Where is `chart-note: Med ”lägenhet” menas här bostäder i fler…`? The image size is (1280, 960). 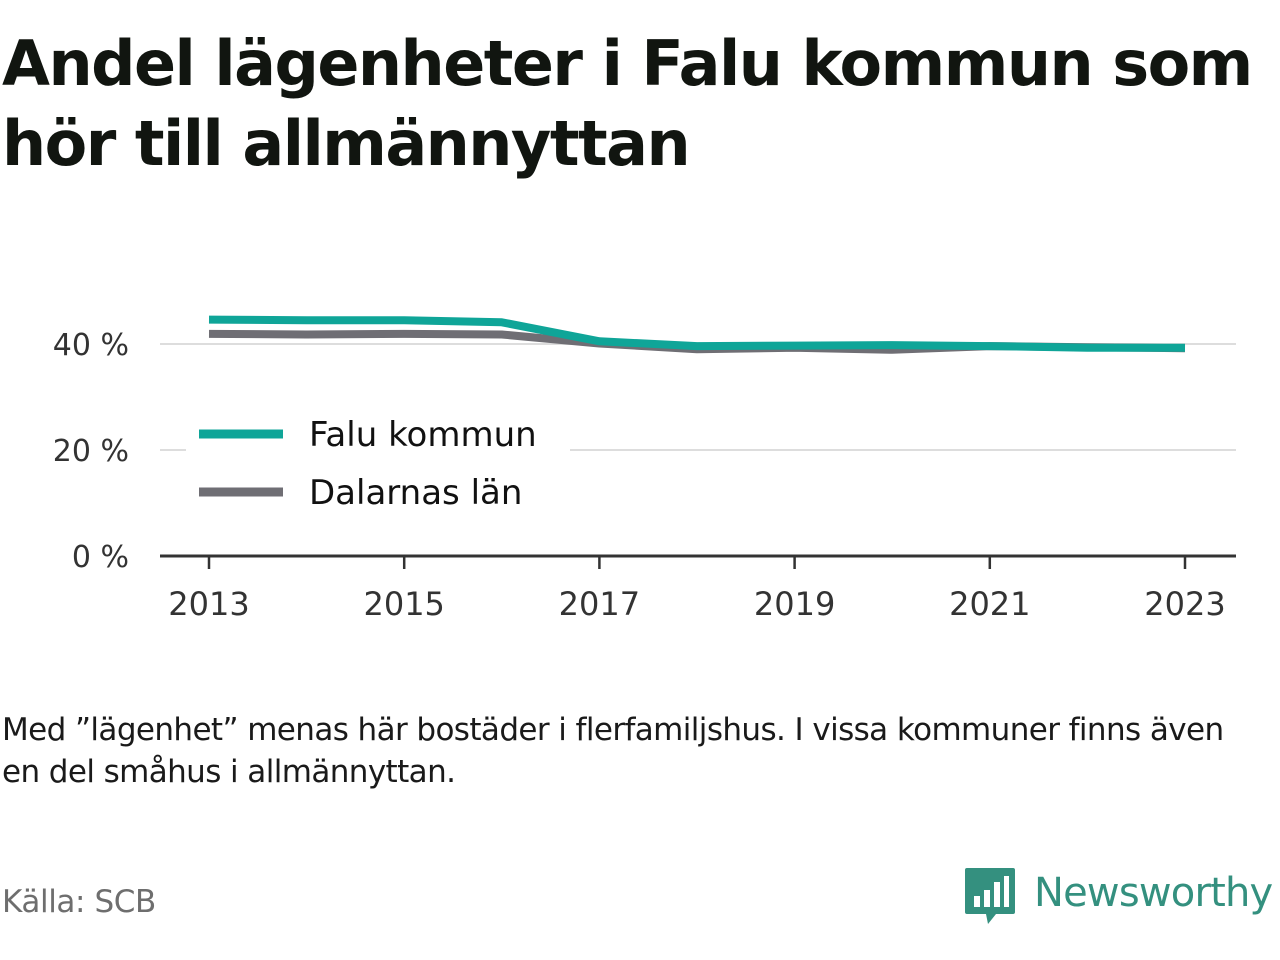 chart-note: Med ”lägenhet” menas här bostäder i fler… is located at coordinates (613, 751).